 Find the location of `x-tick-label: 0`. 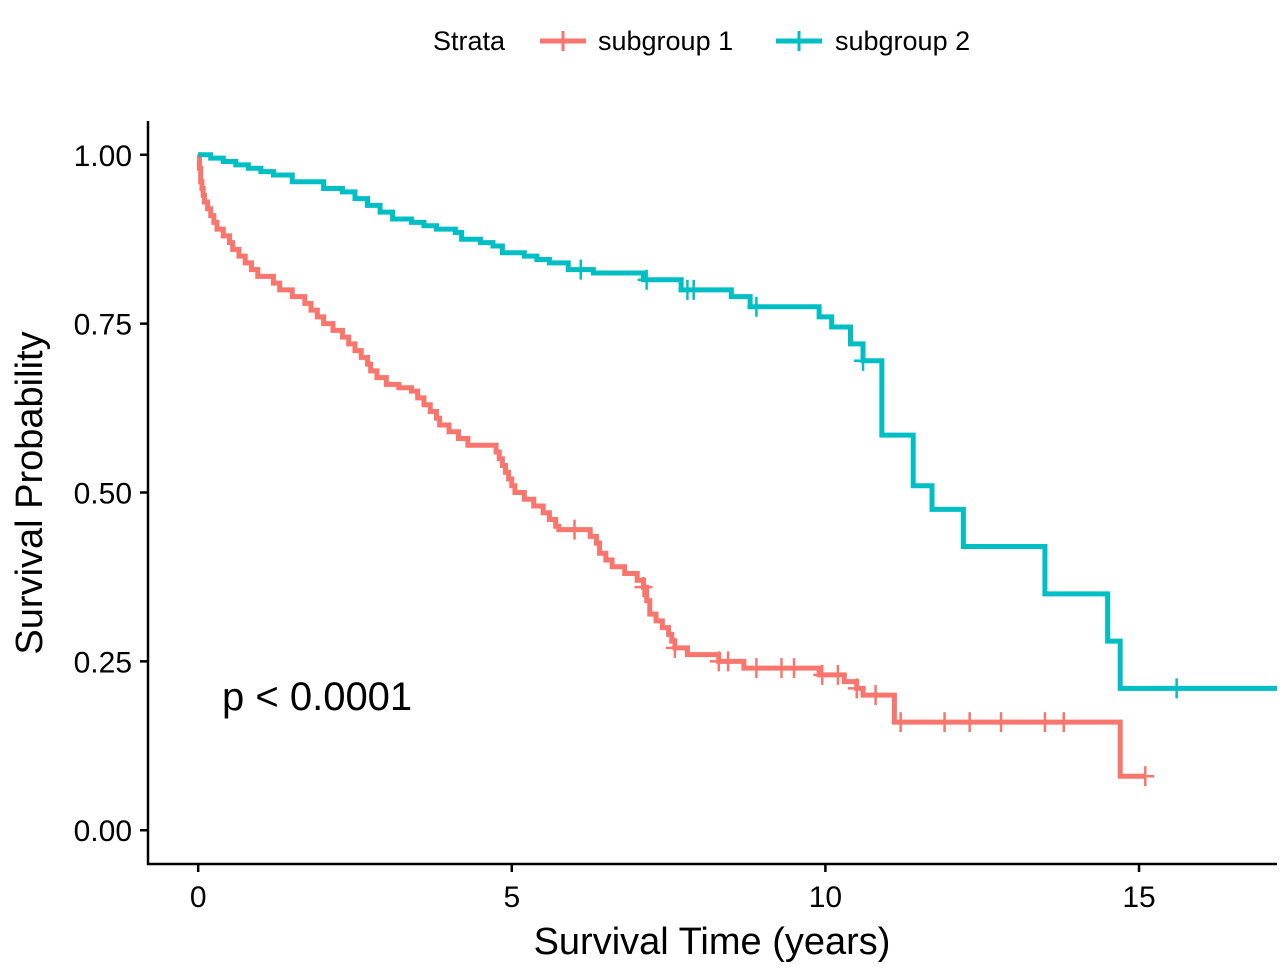

x-tick-label: 0 is located at coordinates (198, 897).